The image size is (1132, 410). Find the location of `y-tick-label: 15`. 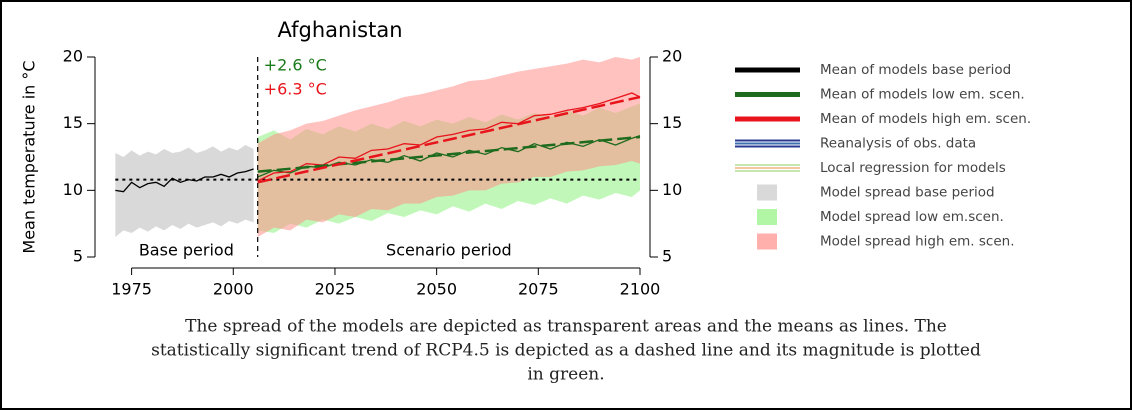

y-tick-label: 15 is located at coordinates (73, 122).